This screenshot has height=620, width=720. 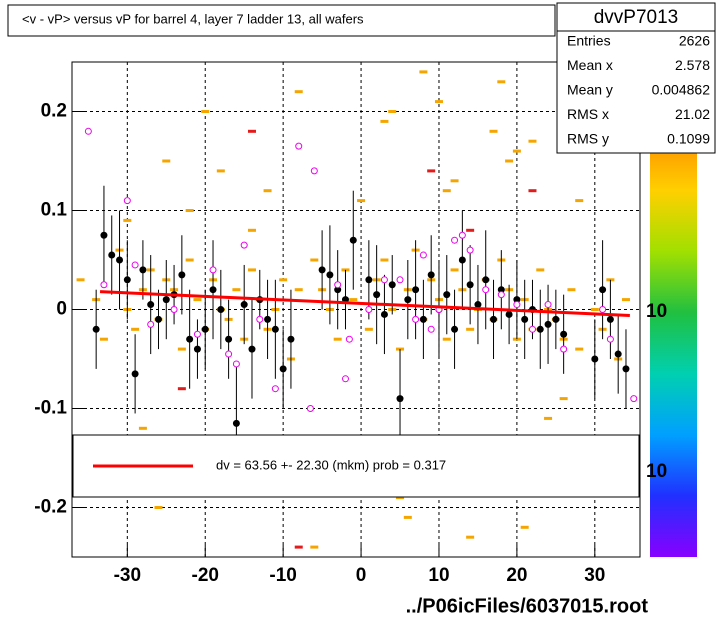 I want to click on stats-value: 2626, so click(x=694, y=41).